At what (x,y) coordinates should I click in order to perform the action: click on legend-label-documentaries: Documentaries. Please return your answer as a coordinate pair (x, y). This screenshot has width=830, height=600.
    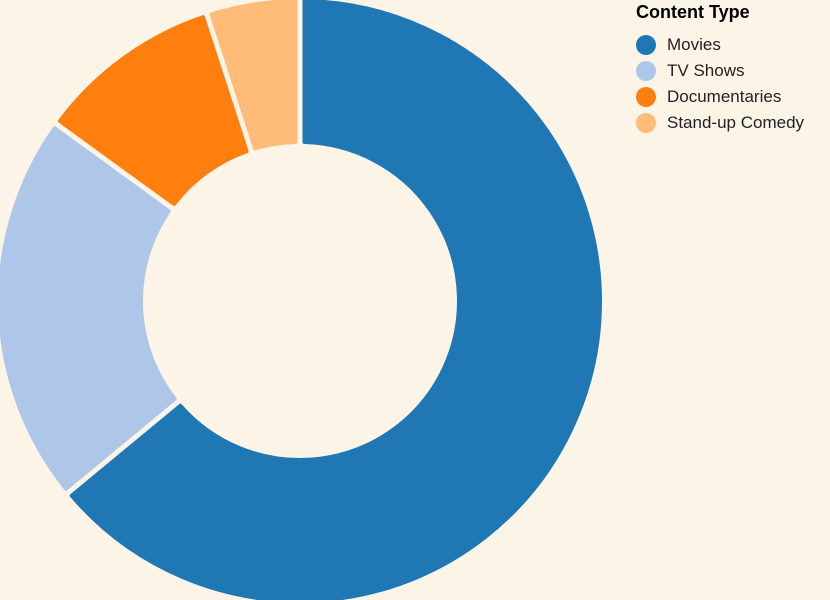
    Looking at the image, I should click on (724, 96).